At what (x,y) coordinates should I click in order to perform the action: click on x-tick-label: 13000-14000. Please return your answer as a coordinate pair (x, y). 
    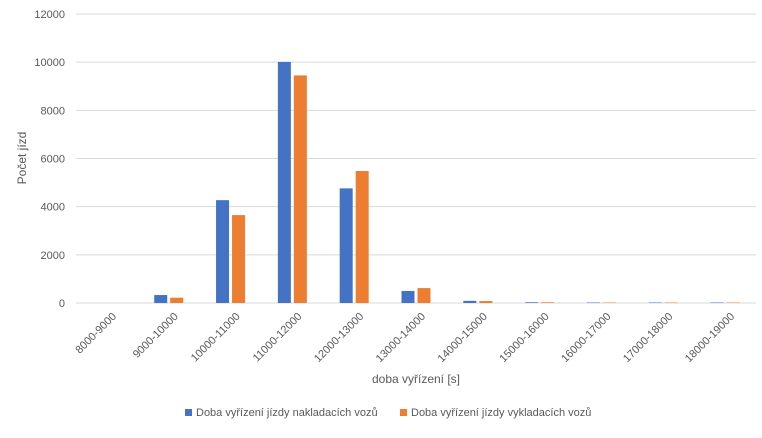
    Looking at the image, I should click on (401, 338).